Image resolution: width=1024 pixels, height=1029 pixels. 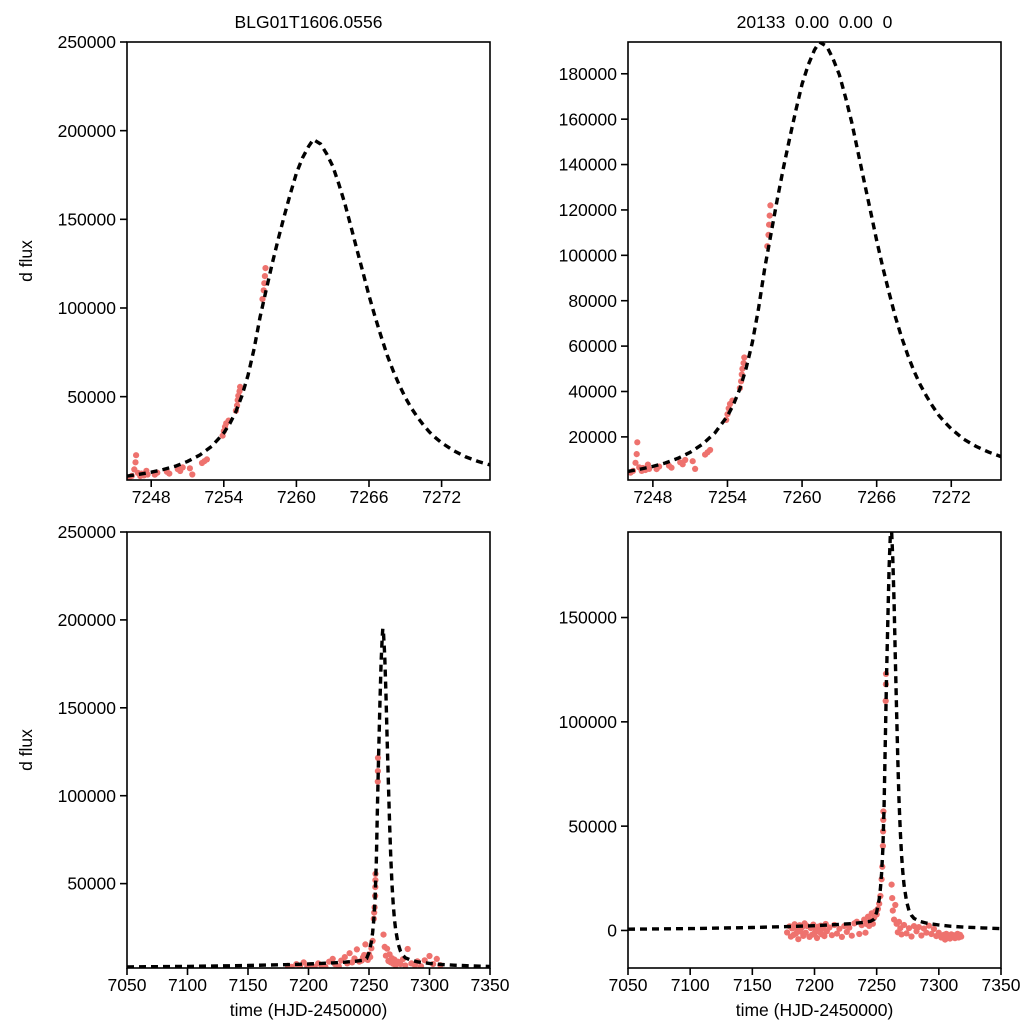 What do you see at coordinates (588, 210) in the screenshot?
I see `y-tick-label: 120000` at bounding box center [588, 210].